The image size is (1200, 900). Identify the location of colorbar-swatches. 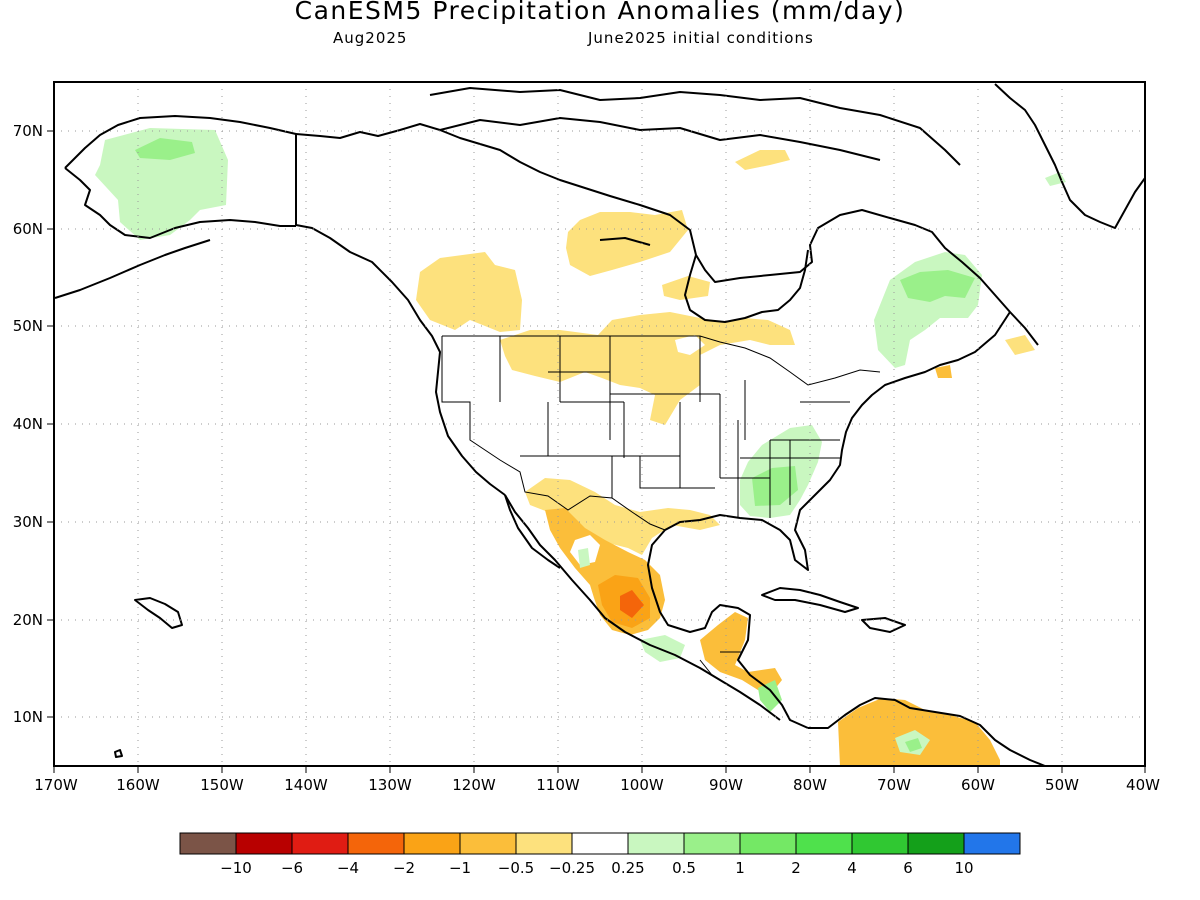
(600, 843).